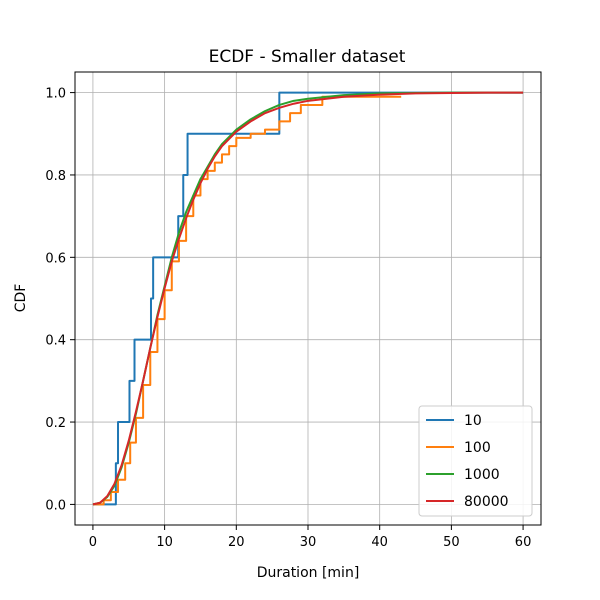  What do you see at coordinates (523, 542) in the screenshot?
I see `x-tick-label: 60` at bounding box center [523, 542].